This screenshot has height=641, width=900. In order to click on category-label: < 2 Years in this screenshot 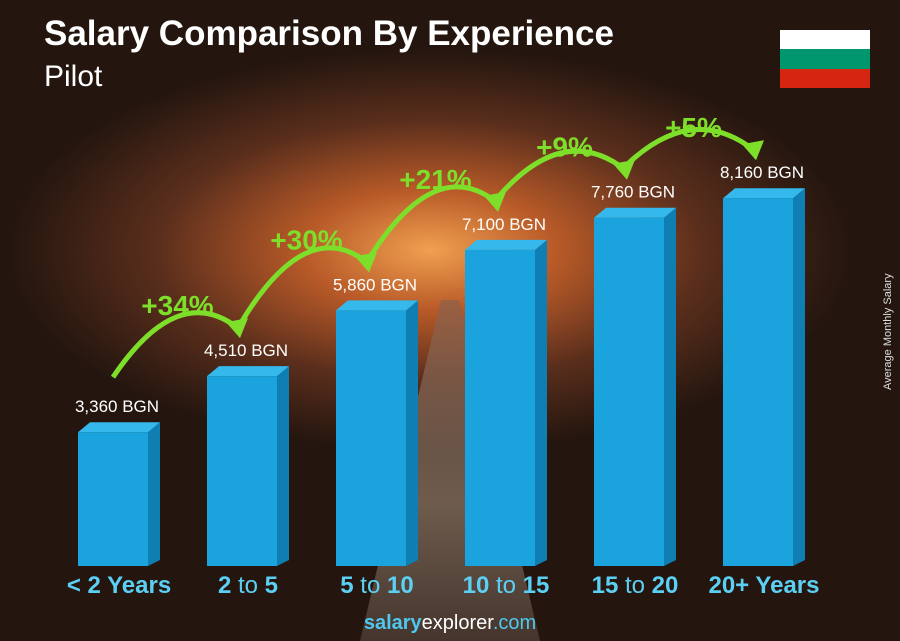, I will do `click(119, 585)`.